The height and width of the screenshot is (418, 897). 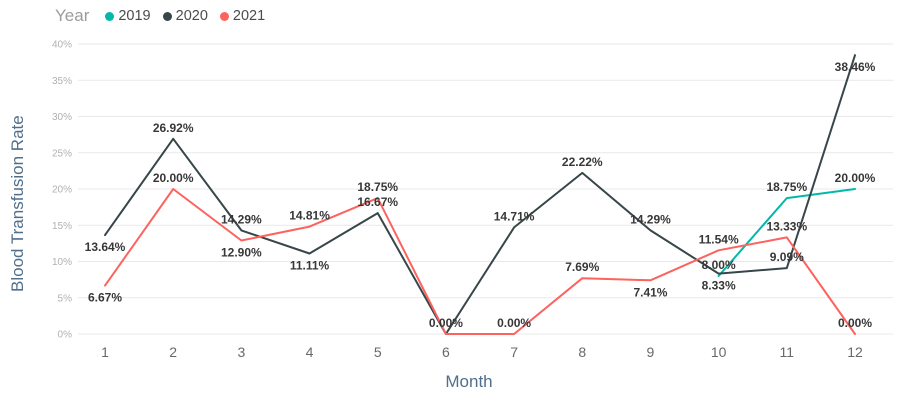 What do you see at coordinates (719, 239) in the screenshot?
I see `data-label-2021: 11.54%` at bounding box center [719, 239].